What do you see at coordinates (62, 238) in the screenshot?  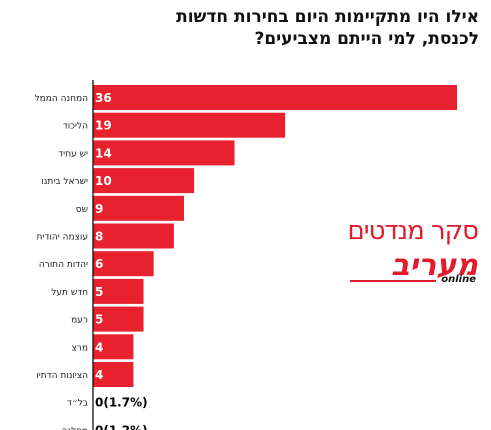 I see `category-label: עוצמה יהודית` at bounding box center [62, 238].